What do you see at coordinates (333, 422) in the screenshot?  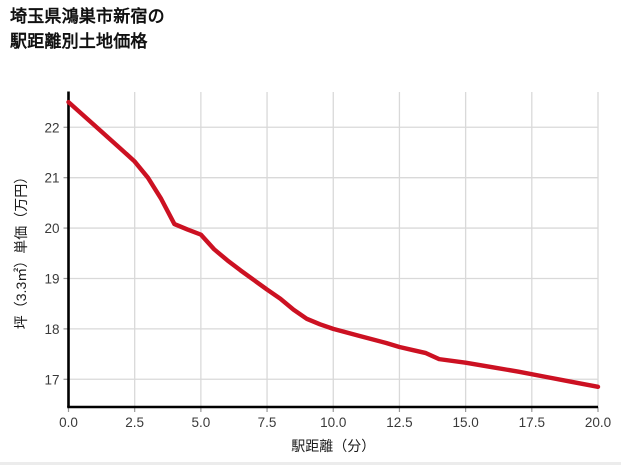 I see `svg-text: 10.0` at bounding box center [333, 422].